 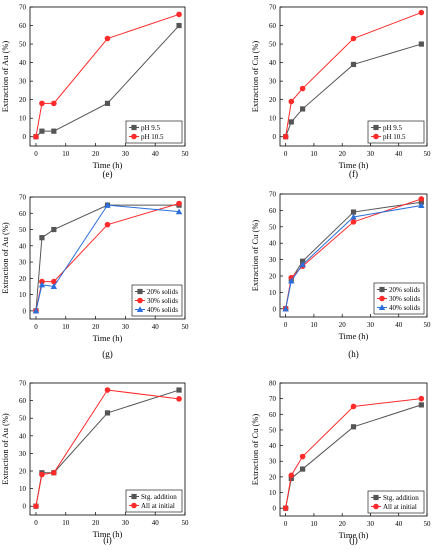 I want to click on x-tick-label: 20, so click(x=96, y=154).